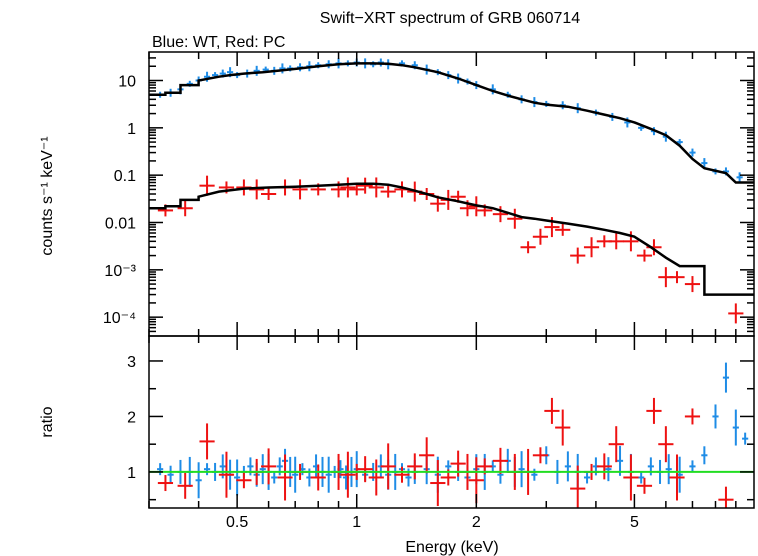  I want to click on y-tick-label-spectrum: 10⁻³, so click(120, 271).